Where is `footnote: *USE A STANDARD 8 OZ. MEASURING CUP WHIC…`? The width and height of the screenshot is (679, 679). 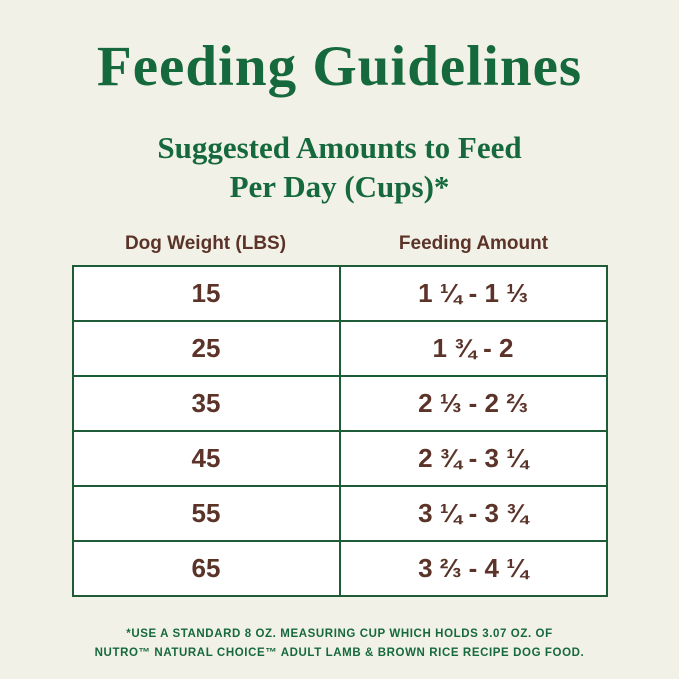
footnote: *USE A STANDARD 8 OZ. MEASURING CUP WHIC… is located at coordinates (339, 644).